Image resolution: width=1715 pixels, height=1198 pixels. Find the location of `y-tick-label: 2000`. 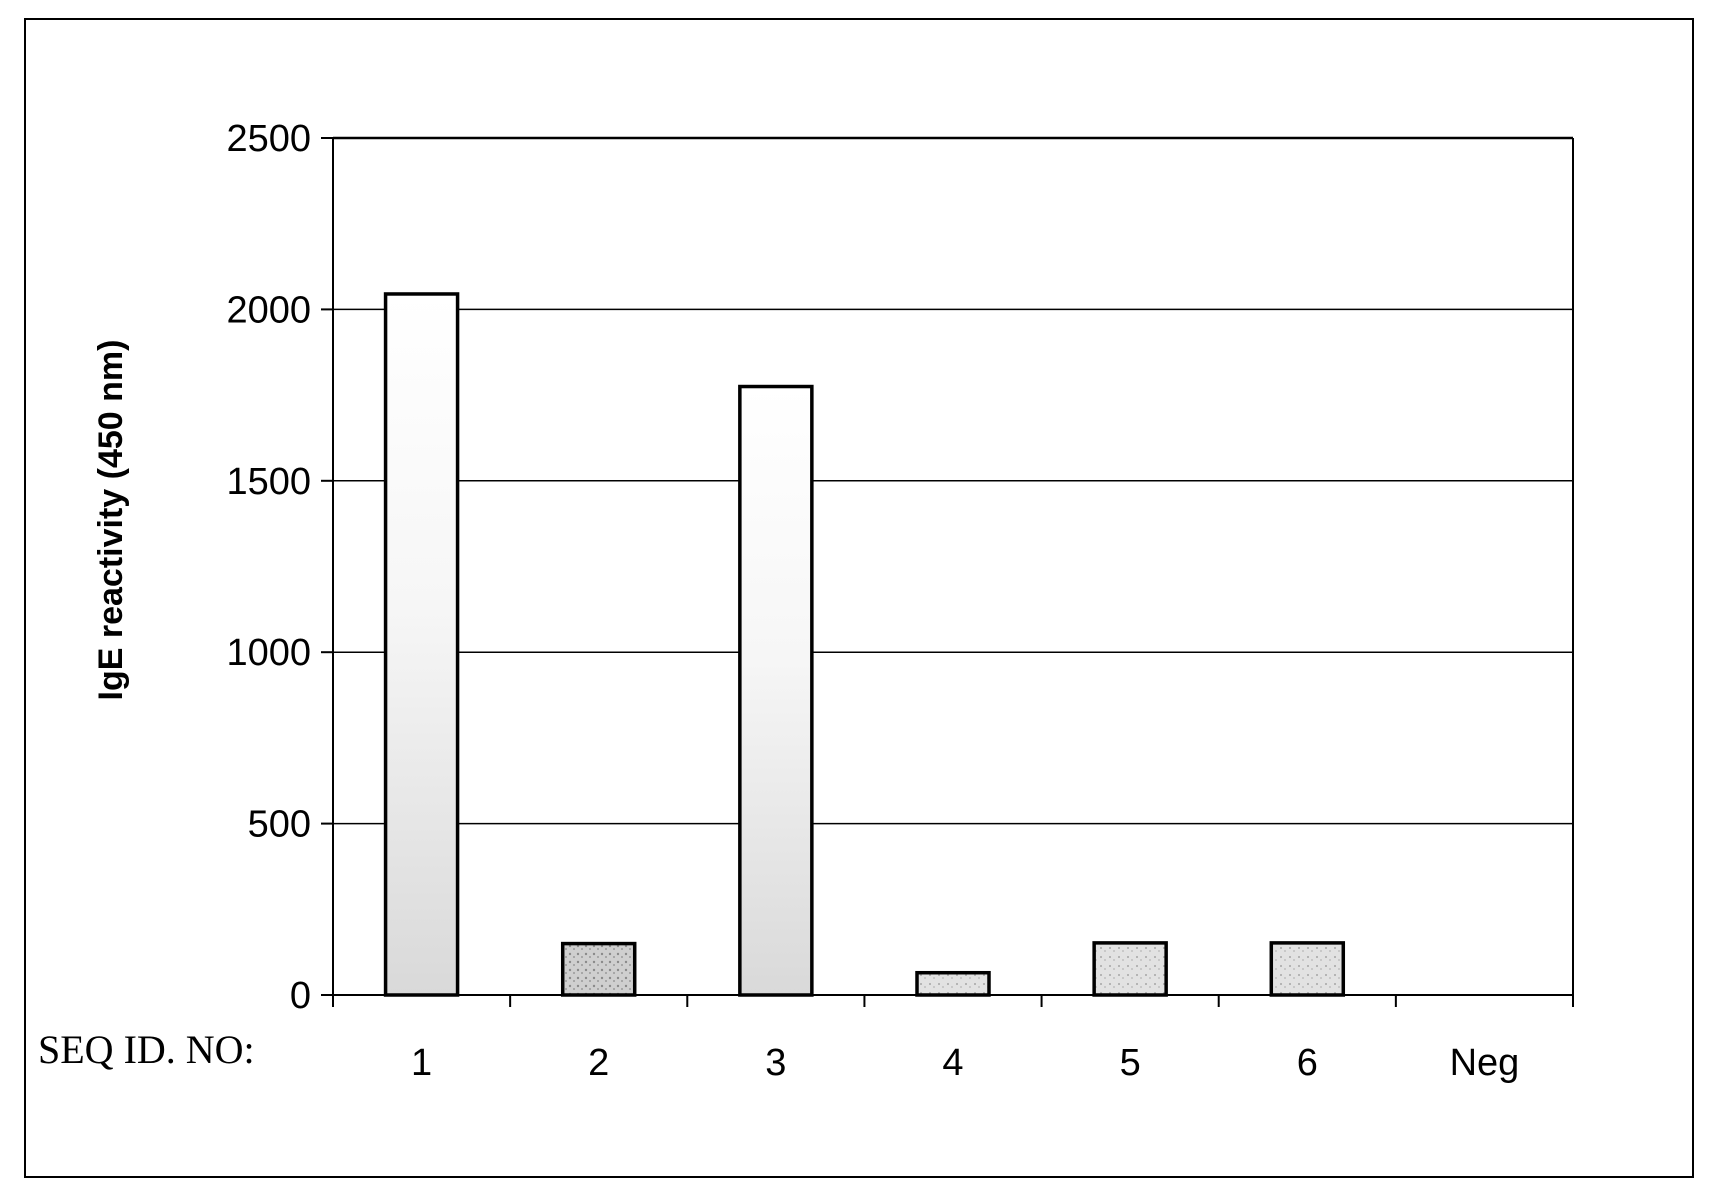

y-tick-label: 2000 is located at coordinates (268, 310).